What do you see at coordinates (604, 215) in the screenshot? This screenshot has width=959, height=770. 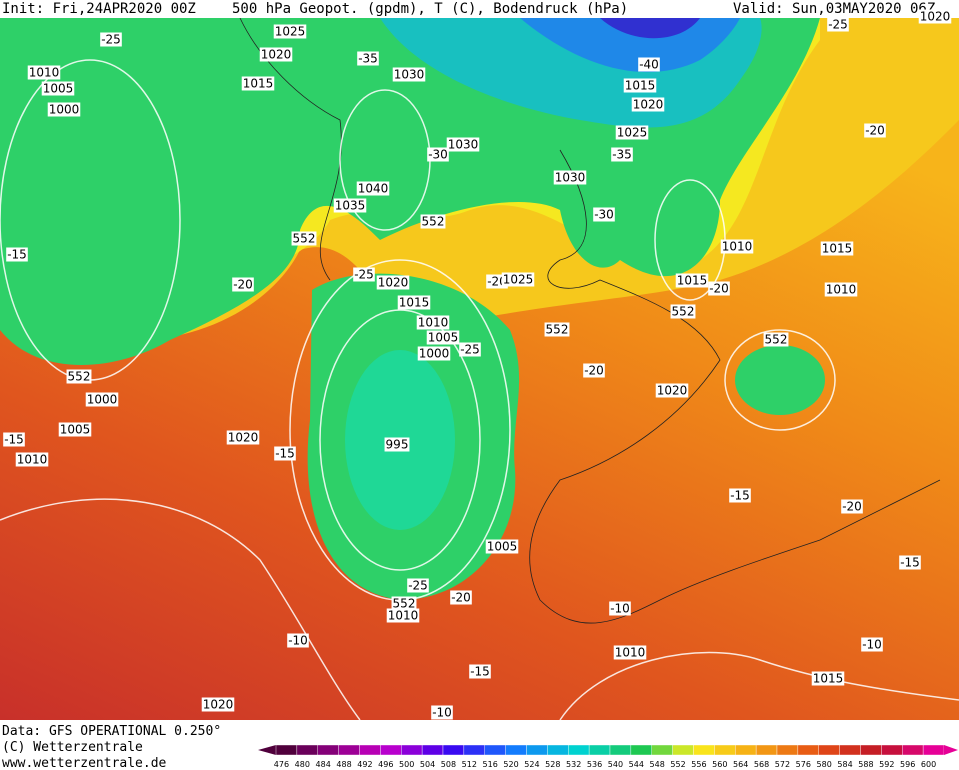 I see `contour-label: -30` at bounding box center [604, 215].